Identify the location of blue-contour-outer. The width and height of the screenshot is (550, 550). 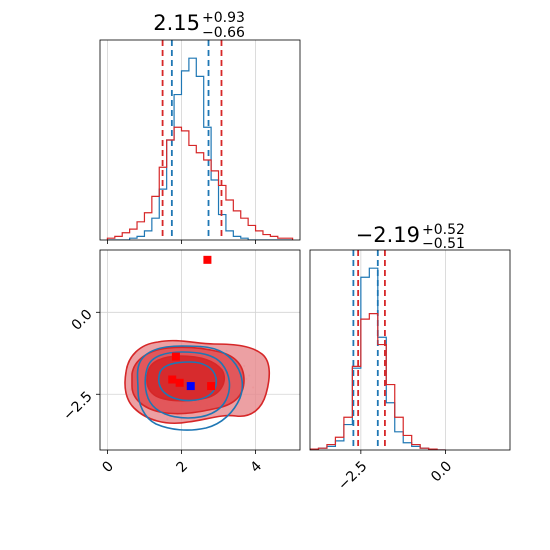
(190, 388).